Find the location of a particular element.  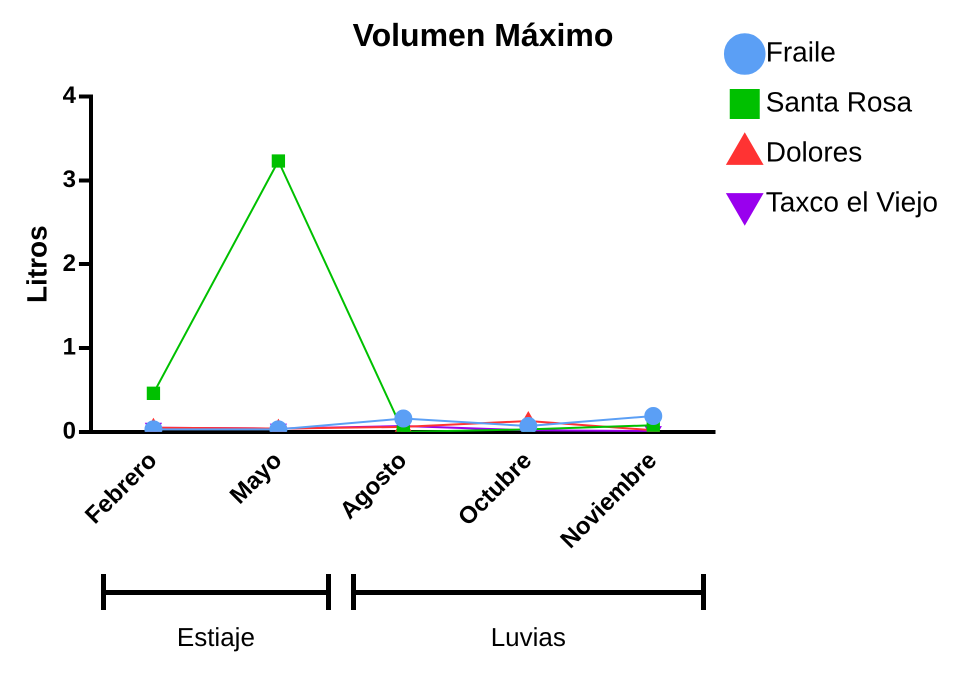

legend-label: Dolores is located at coordinates (814, 152).